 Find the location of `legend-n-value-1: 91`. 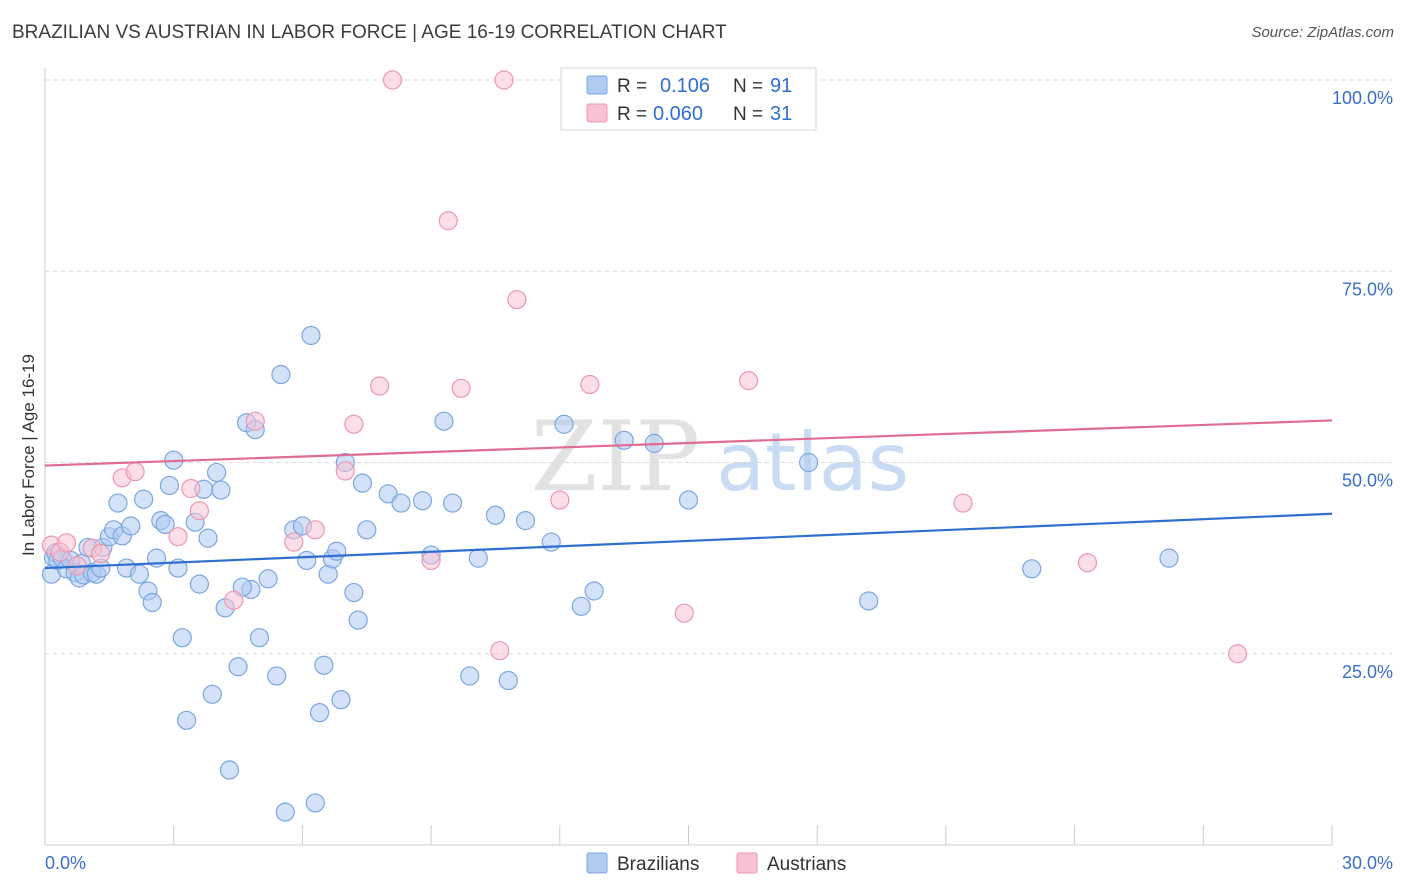

legend-n-value-1: 91 is located at coordinates (781, 86).